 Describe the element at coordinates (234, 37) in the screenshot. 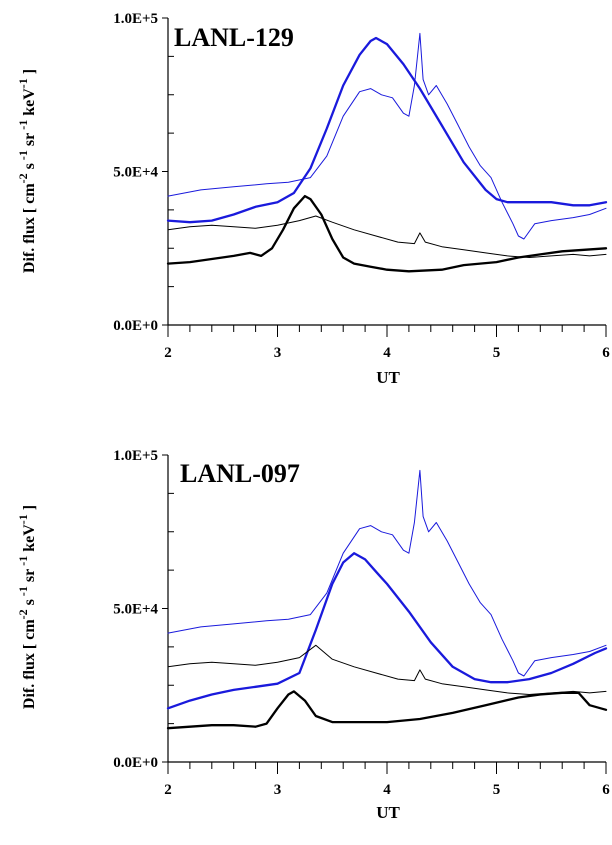

I see `panel-title: LANL-129` at that location.